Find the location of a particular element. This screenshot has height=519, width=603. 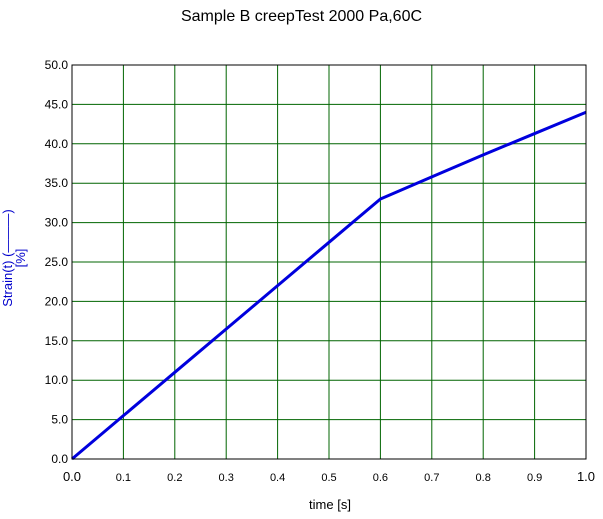

x-tick-label: 0.2 is located at coordinates (174, 478).